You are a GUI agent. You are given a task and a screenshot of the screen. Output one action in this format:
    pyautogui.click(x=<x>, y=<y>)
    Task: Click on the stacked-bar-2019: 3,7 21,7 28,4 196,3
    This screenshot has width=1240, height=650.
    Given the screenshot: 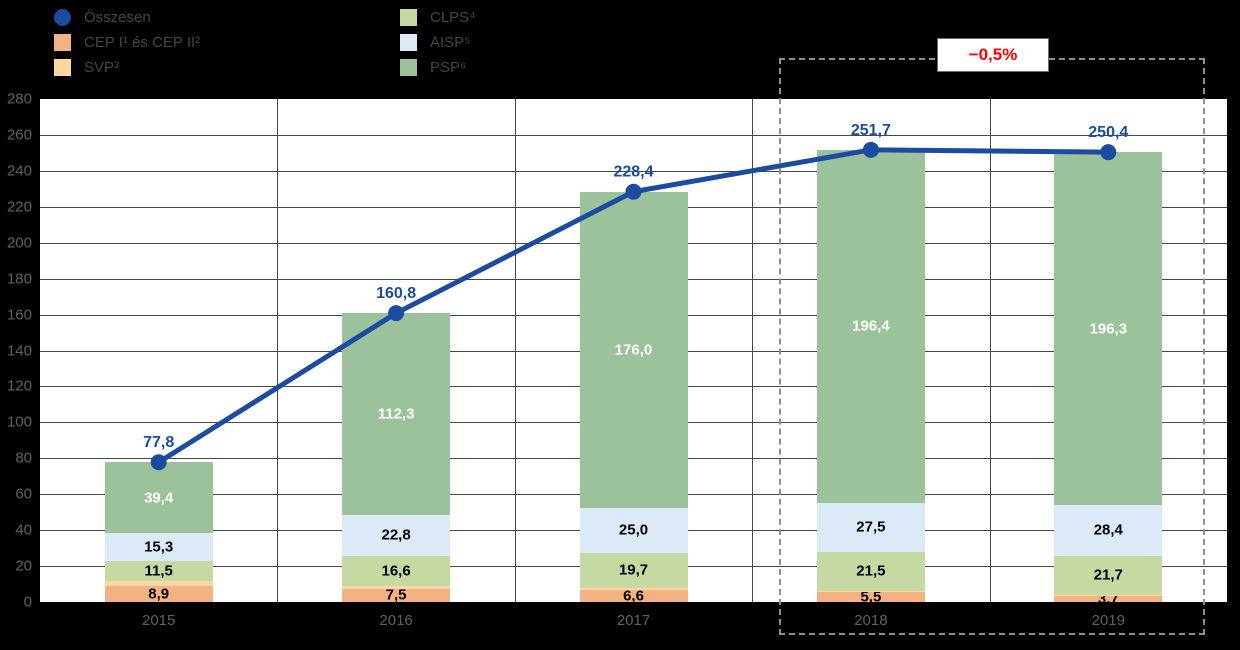 What is the action you would take?
    pyautogui.click(x=1108, y=379)
    